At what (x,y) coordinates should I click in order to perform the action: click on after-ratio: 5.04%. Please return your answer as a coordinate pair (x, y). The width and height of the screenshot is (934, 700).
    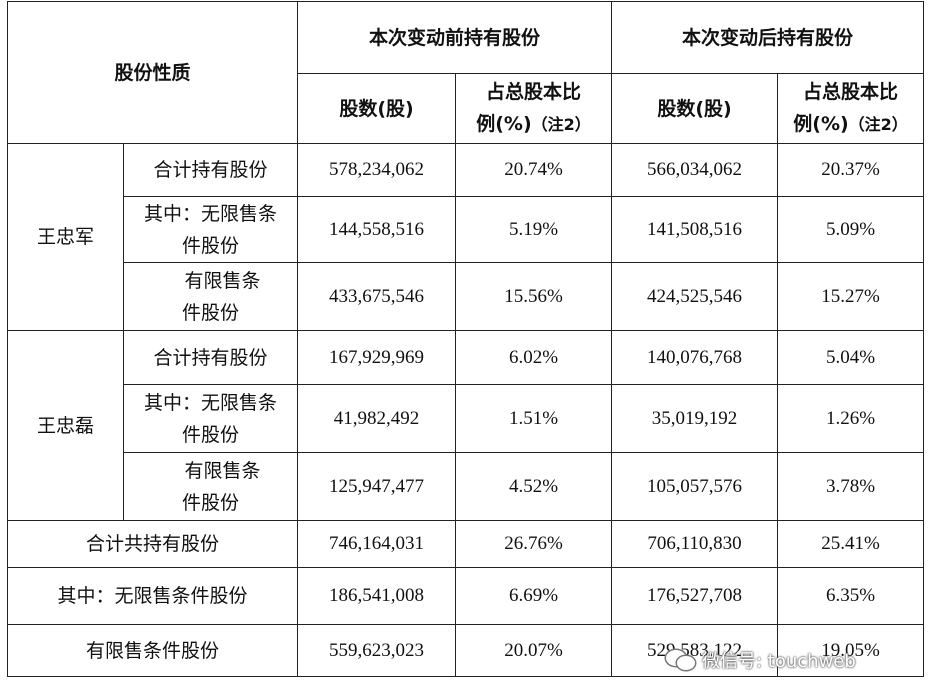
    Looking at the image, I should click on (851, 357).